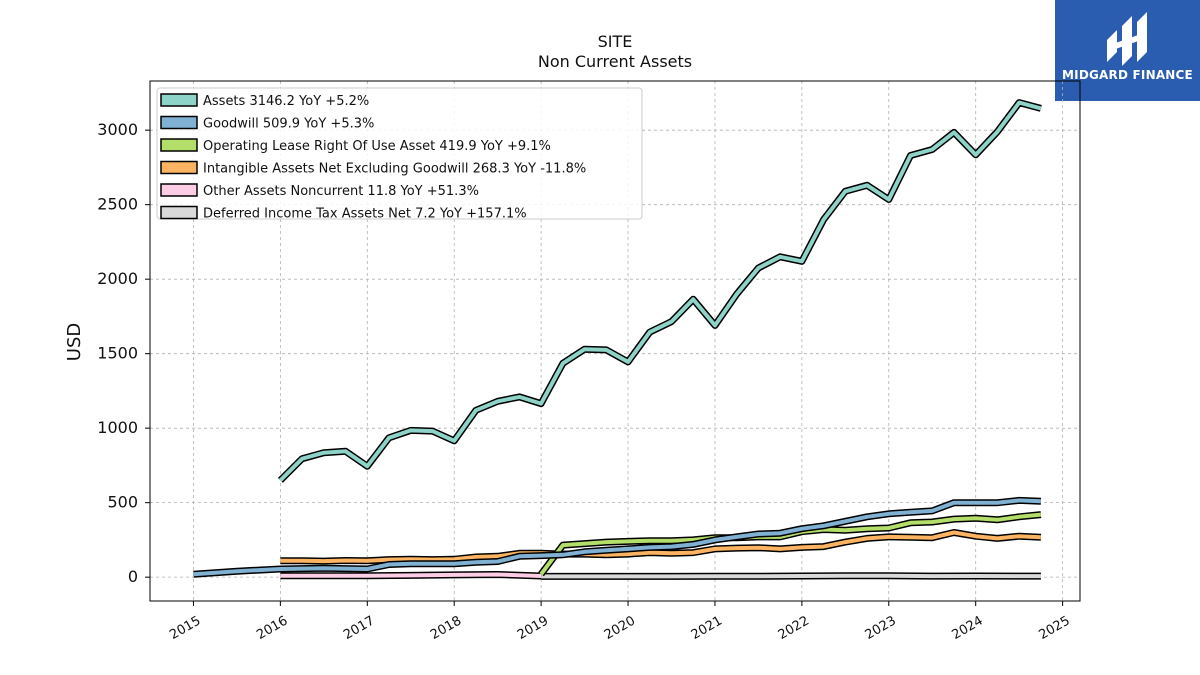  Describe the element at coordinates (620, 628) in the screenshot. I see `x-tick-label: 2020` at that location.